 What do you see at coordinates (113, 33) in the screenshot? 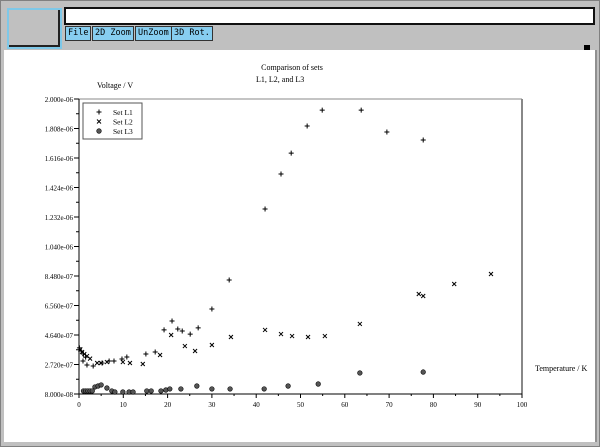
I see `2d-zoom-button: 2D Zoom` at bounding box center [113, 33].